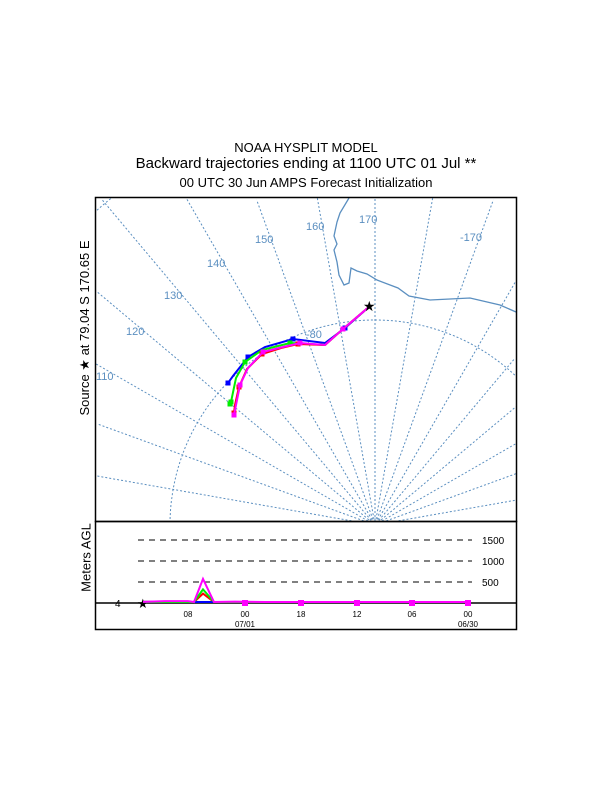  I want to click on magenta-height-line, so click(305, 590).